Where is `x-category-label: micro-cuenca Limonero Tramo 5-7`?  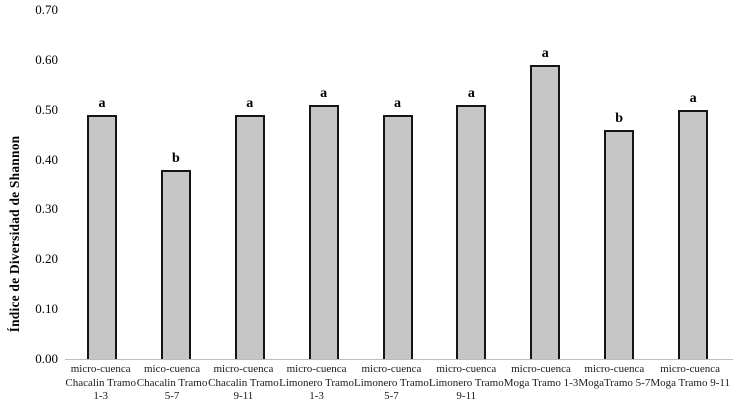
x-category-label: micro-cuenca Limonero Tramo 5-7 is located at coordinates (391, 383).